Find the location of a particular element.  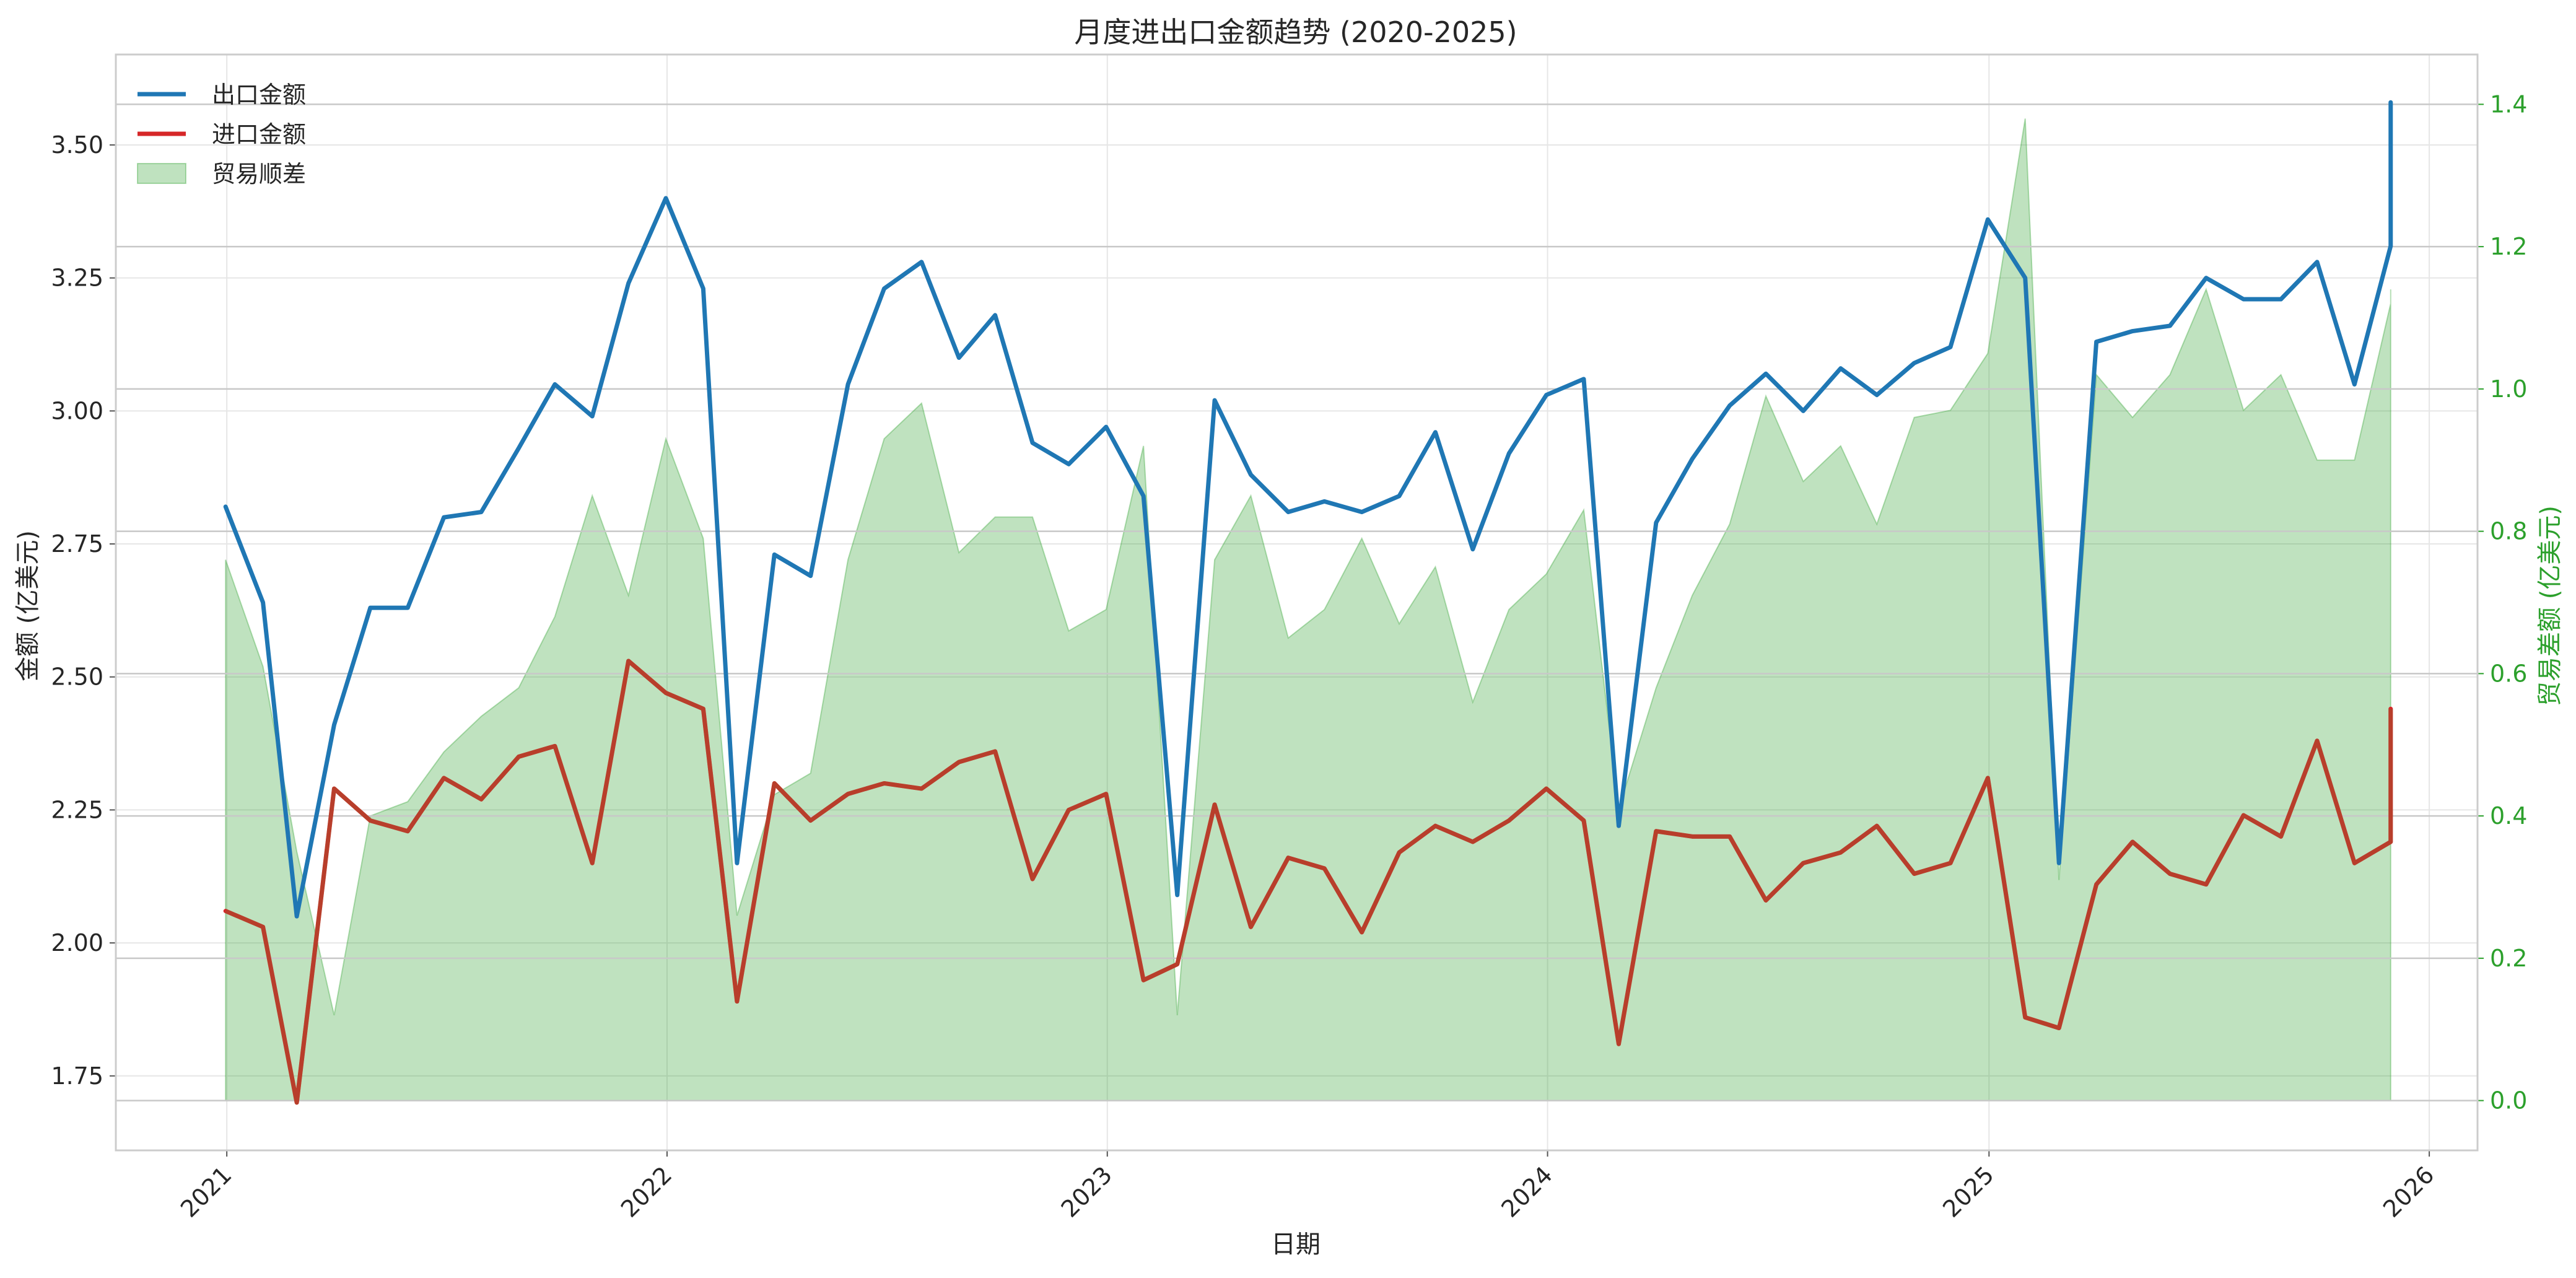

y-axis-label: 金额 (亿美元) is located at coordinates (28, 605).